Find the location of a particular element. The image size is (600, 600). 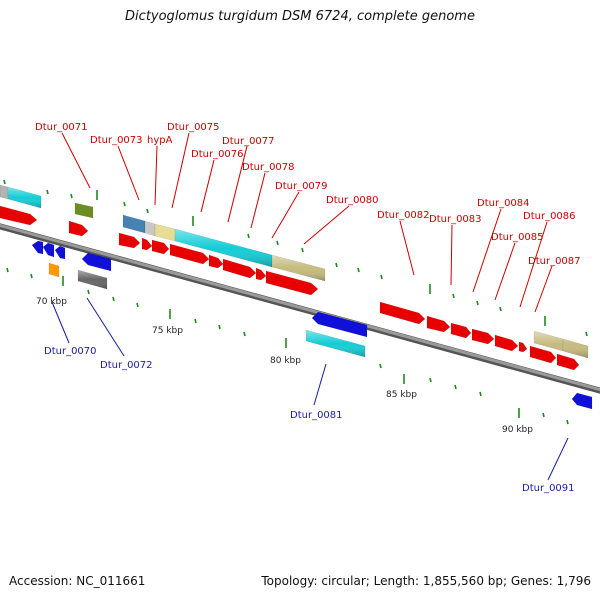

label-dtur-0087: Dtur_0087 is located at coordinates (554, 261).